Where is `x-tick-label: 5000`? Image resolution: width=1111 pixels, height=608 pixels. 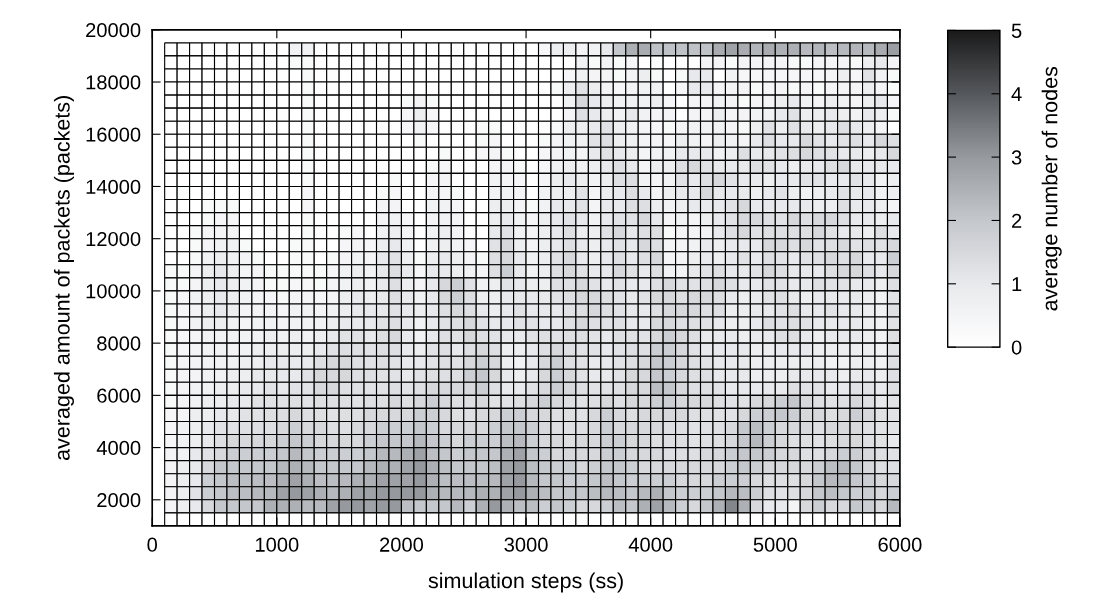
x-tick-label: 5000 is located at coordinates (775, 544).